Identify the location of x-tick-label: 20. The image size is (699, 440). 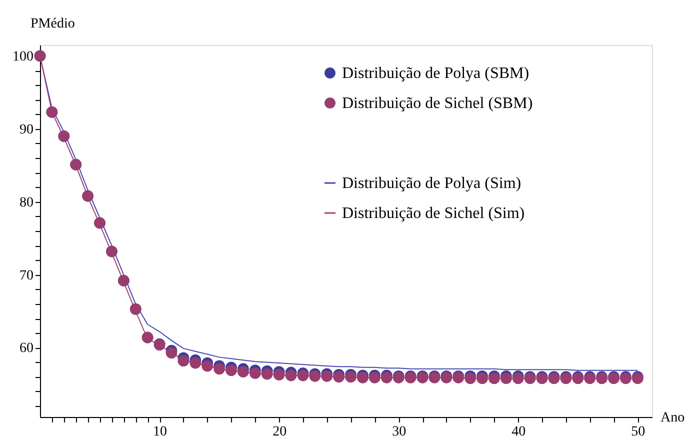
(279, 432).